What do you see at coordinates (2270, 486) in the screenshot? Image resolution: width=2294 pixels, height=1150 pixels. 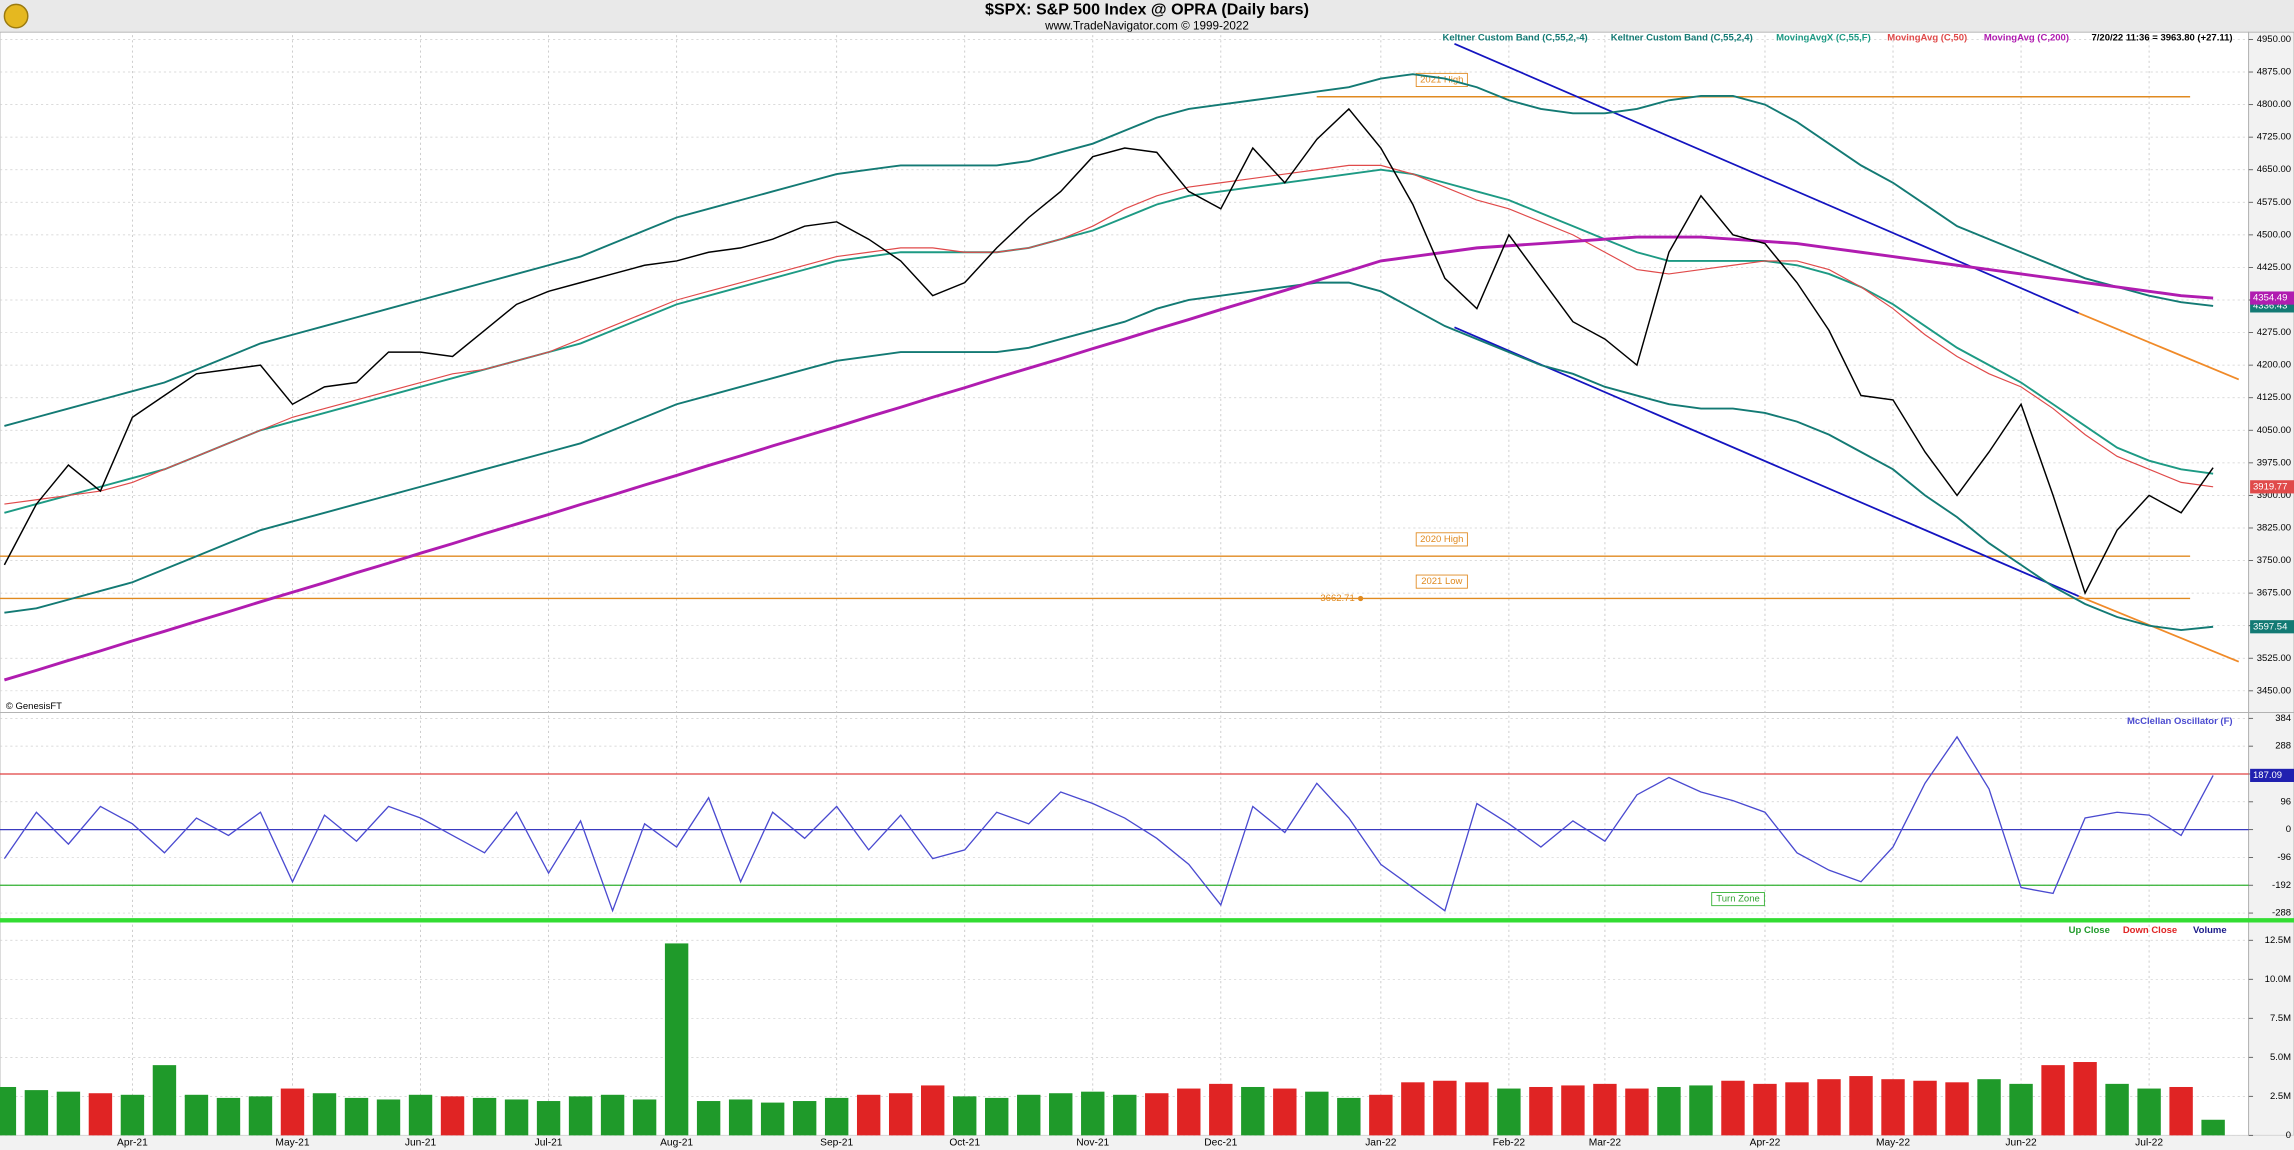 I see `value-box-label: 3919.77` at bounding box center [2270, 486].